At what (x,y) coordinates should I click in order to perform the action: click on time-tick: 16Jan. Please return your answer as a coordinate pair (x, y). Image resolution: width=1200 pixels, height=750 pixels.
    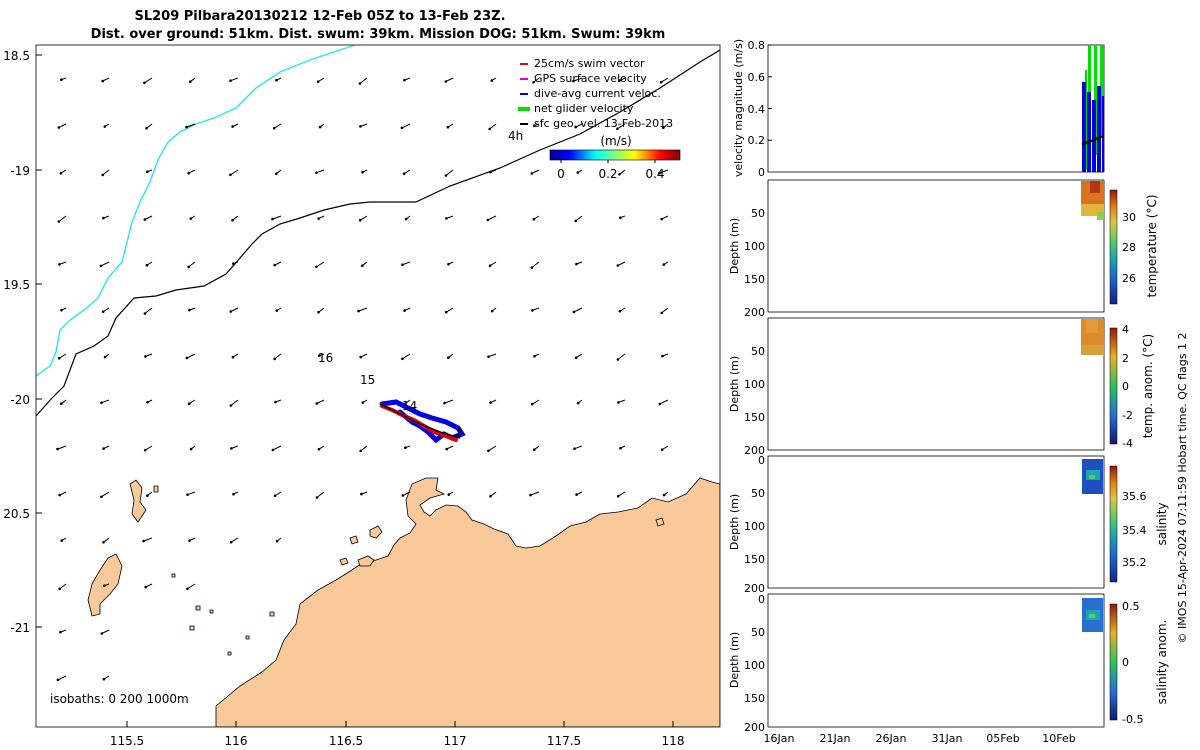
    Looking at the image, I should click on (779, 738).